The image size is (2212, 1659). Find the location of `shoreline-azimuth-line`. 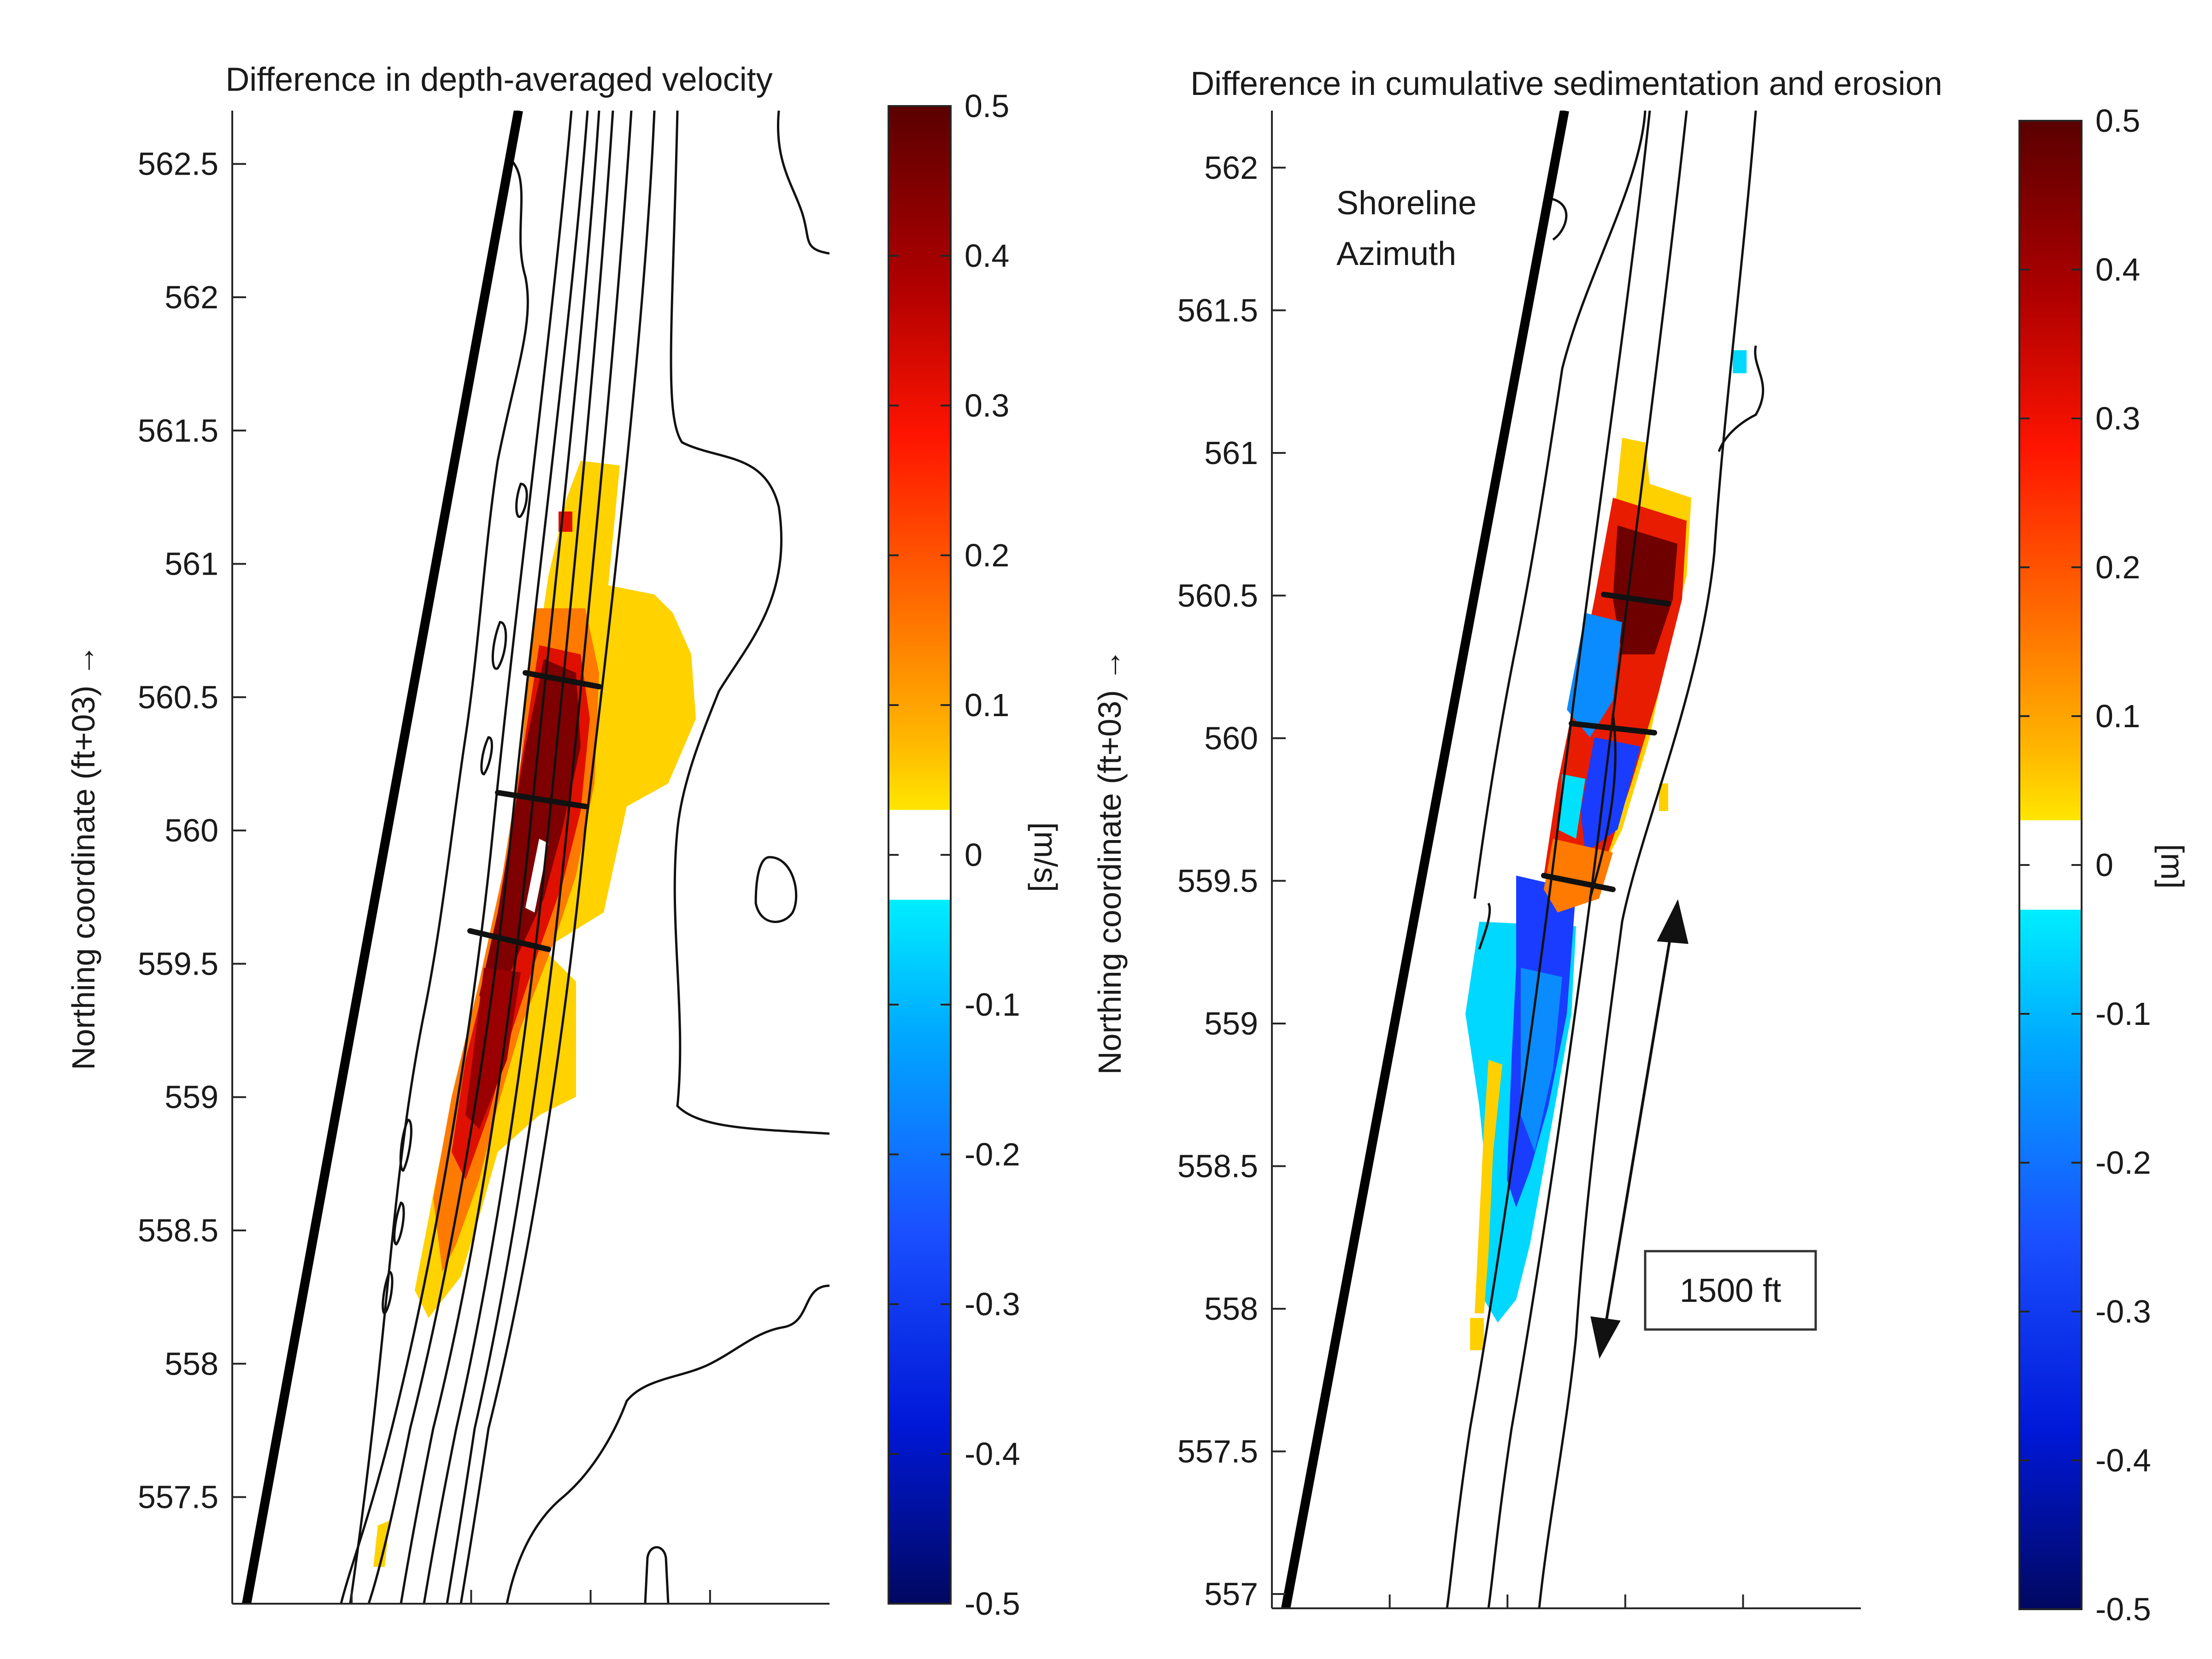

shoreline-azimuth-line is located at coordinates (382, 857).